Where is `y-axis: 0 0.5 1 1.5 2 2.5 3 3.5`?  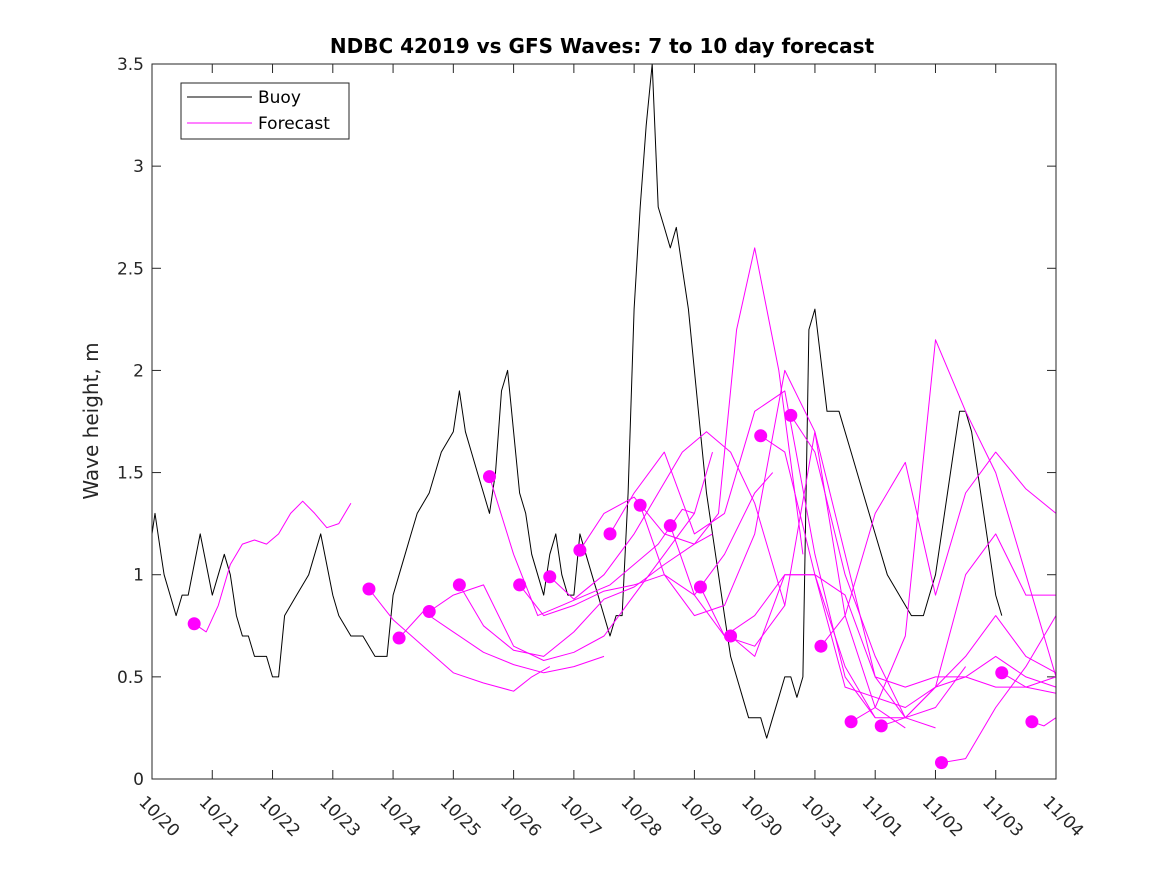 y-axis: 0 0.5 1 1.5 2 2.5 3 3.5 is located at coordinates (130, 422).